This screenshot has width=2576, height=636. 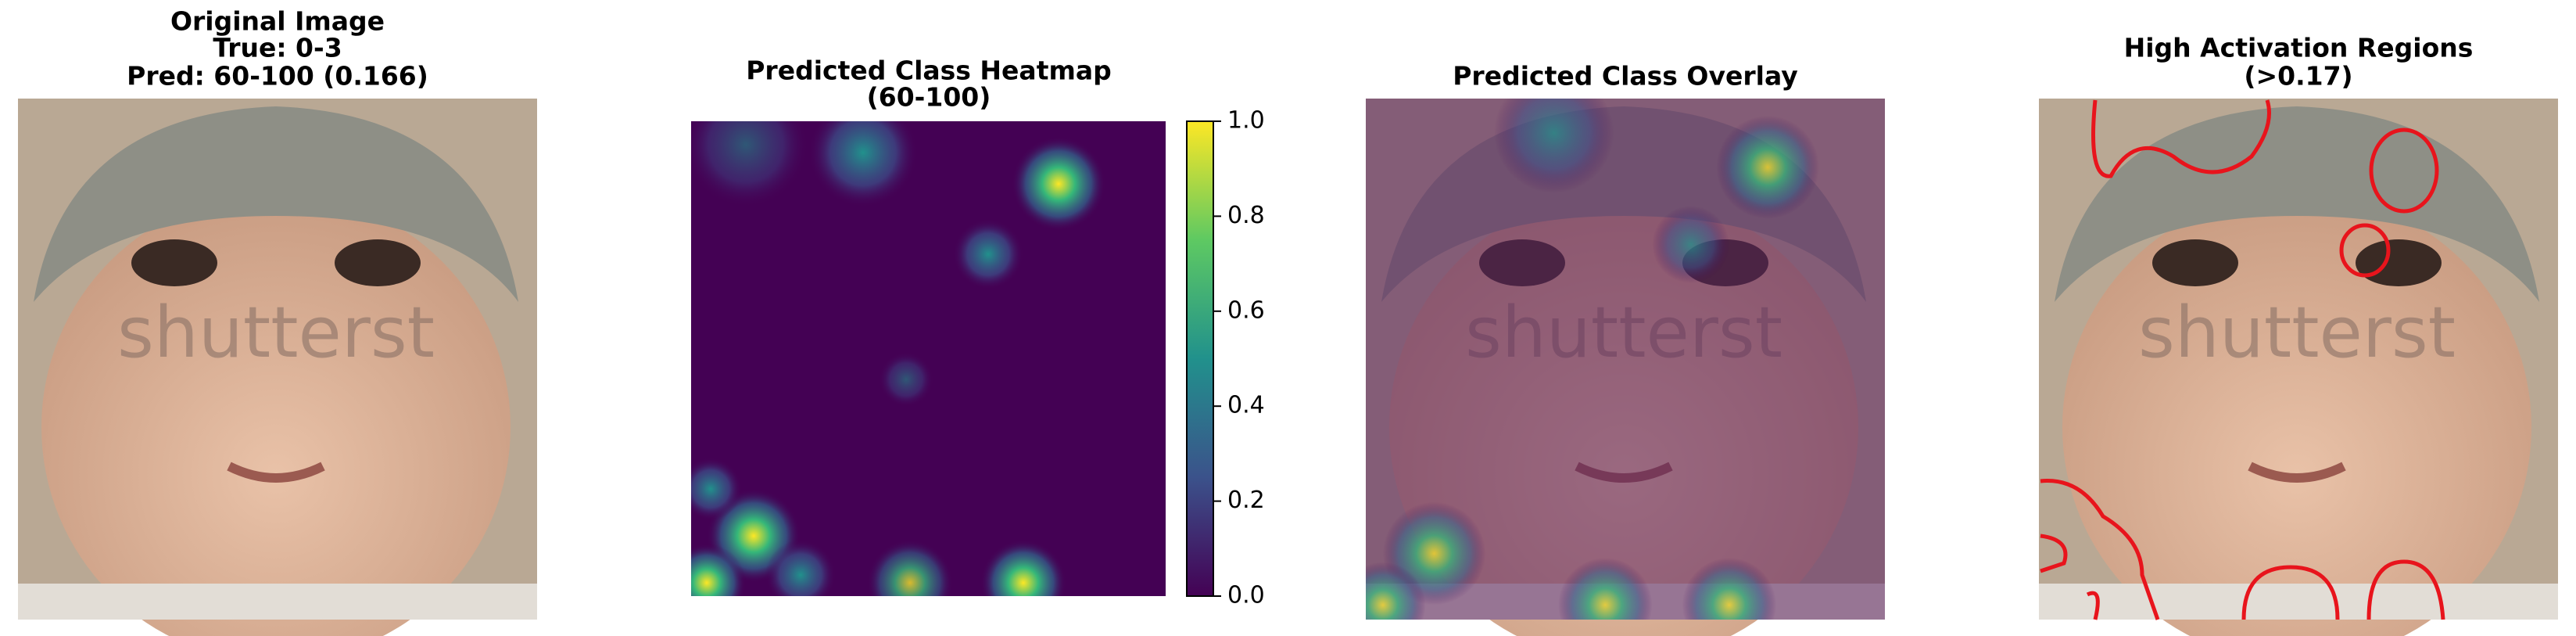 What do you see at coordinates (1246, 310) in the screenshot?
I see `colorbar-tick-label: 0.6` at bounding box center [1246, 310].